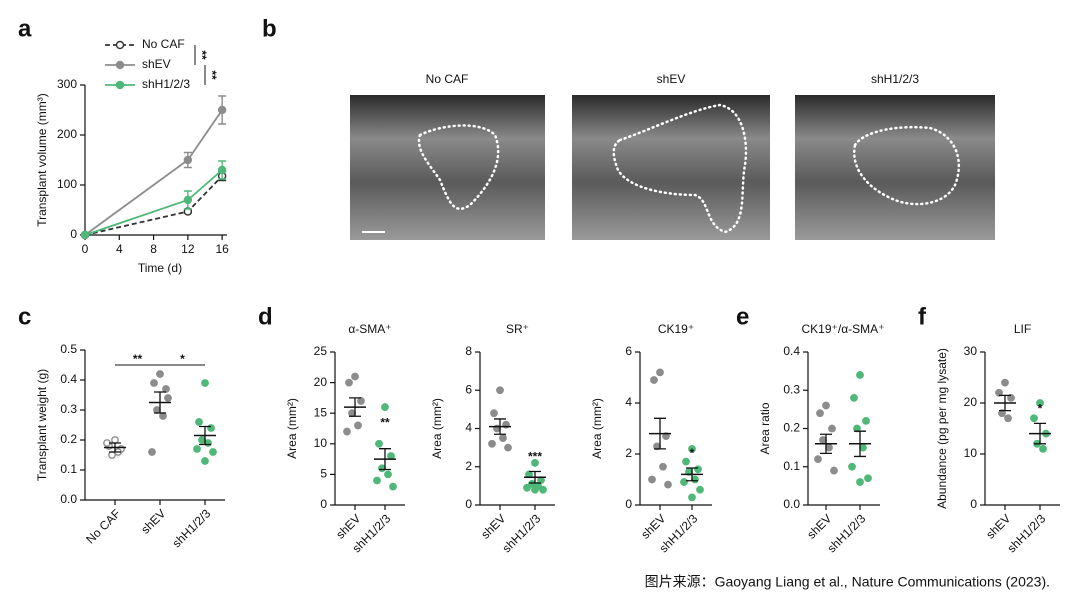 This screenshot has width=1080, height=599. Describe the element at coordinates (369, 329) in the screenshot. I see `chart-title: α-SMA⁺` at that location.